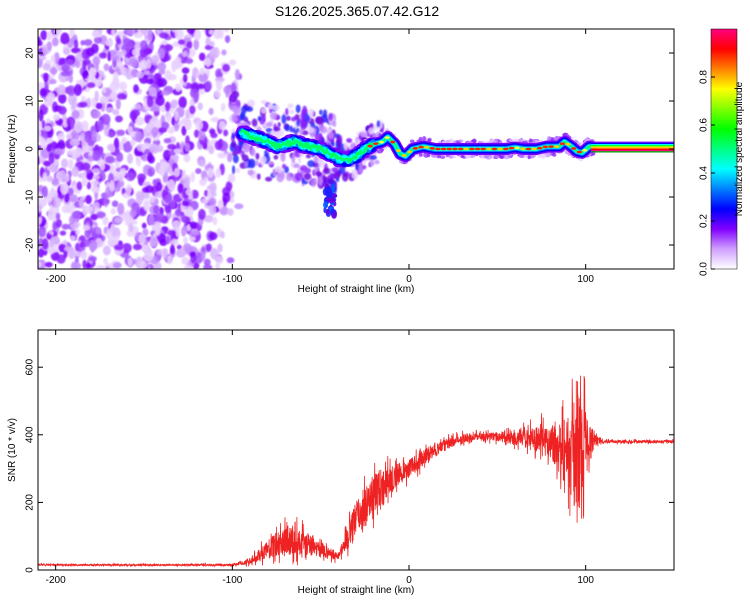 This screenshot has height=600, width=750. Describe the element at coordinates (30, 101) in the screenshot. I see `spectrogram-y-tick-label: 10` at that location.